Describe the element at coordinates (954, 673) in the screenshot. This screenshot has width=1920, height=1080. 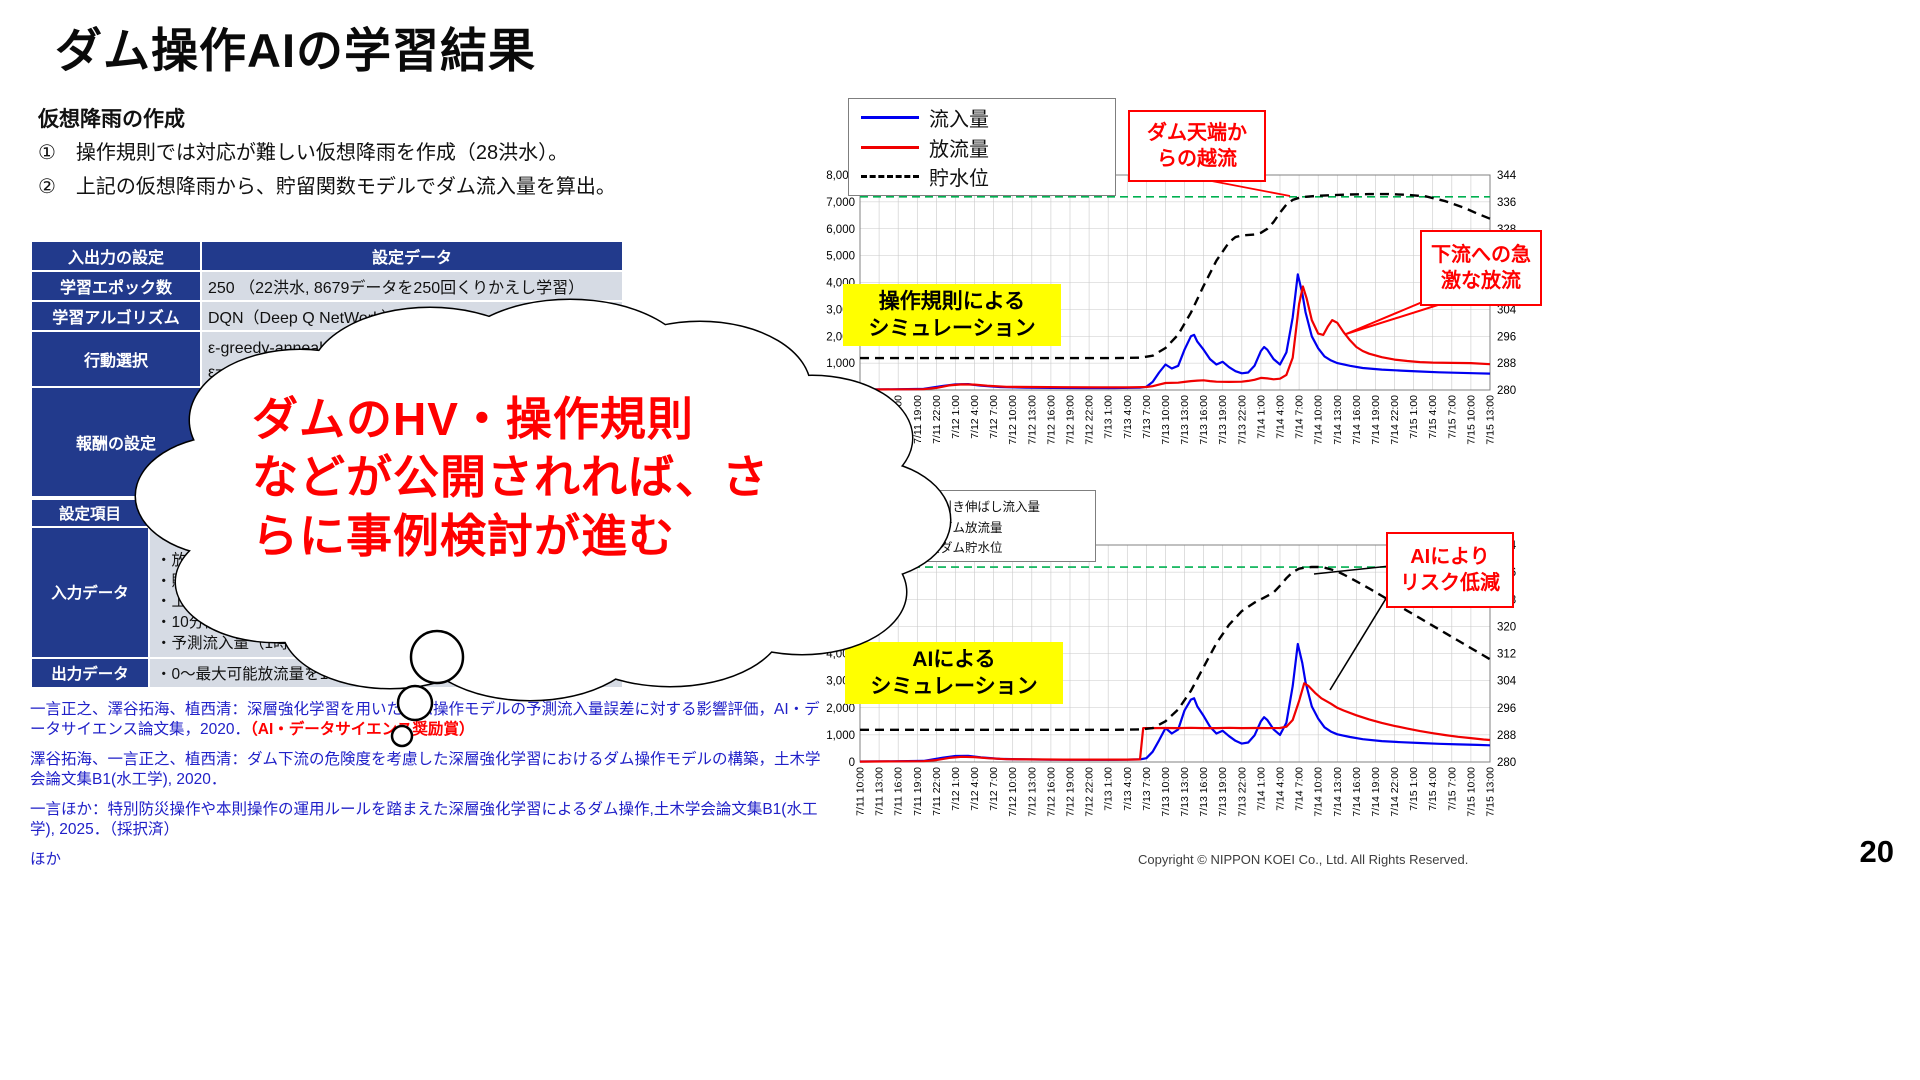
I see `ai-simulation-label: AIによる シミュレーション` at that location.